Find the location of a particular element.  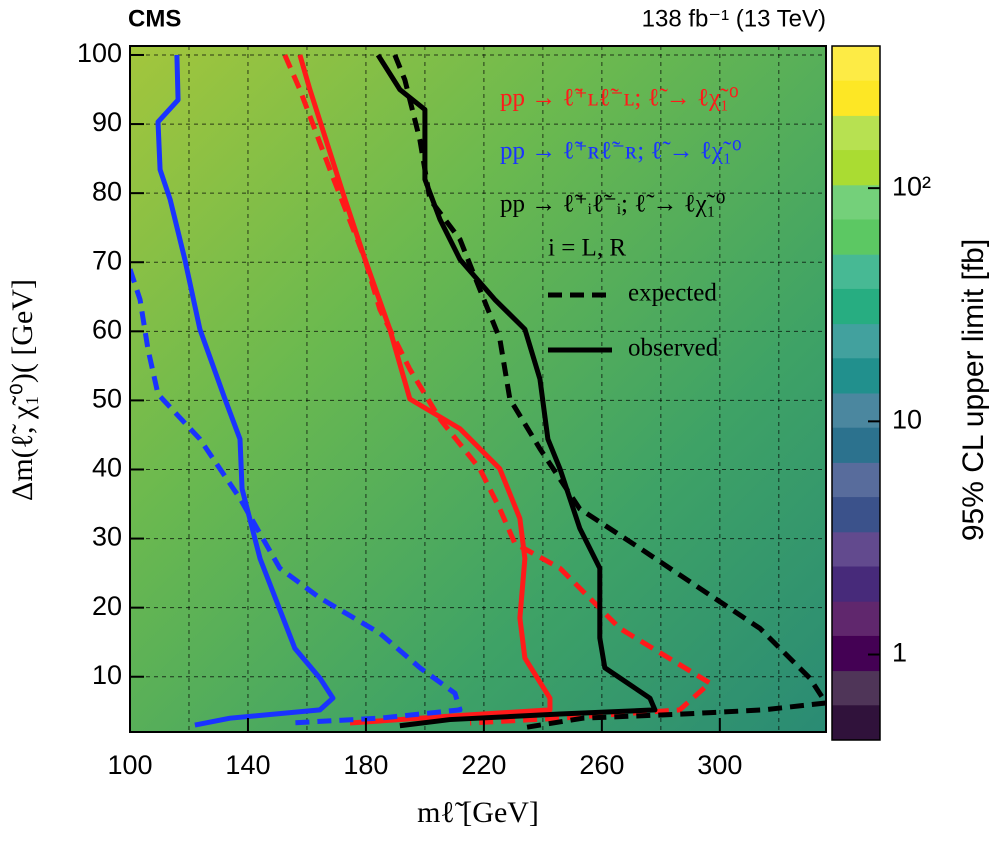

y-tick-label: 70 is located at coordinates (107, 260).